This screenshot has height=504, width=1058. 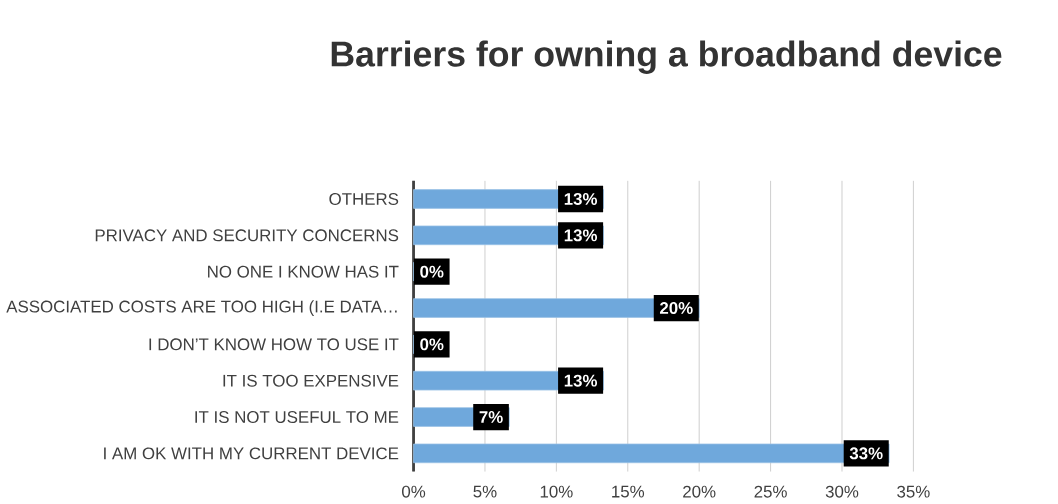 What do you see at coordinates (913, 491) in the screenshot?
I see `x-tick-label: 35%` at bounding box center [913, 491].